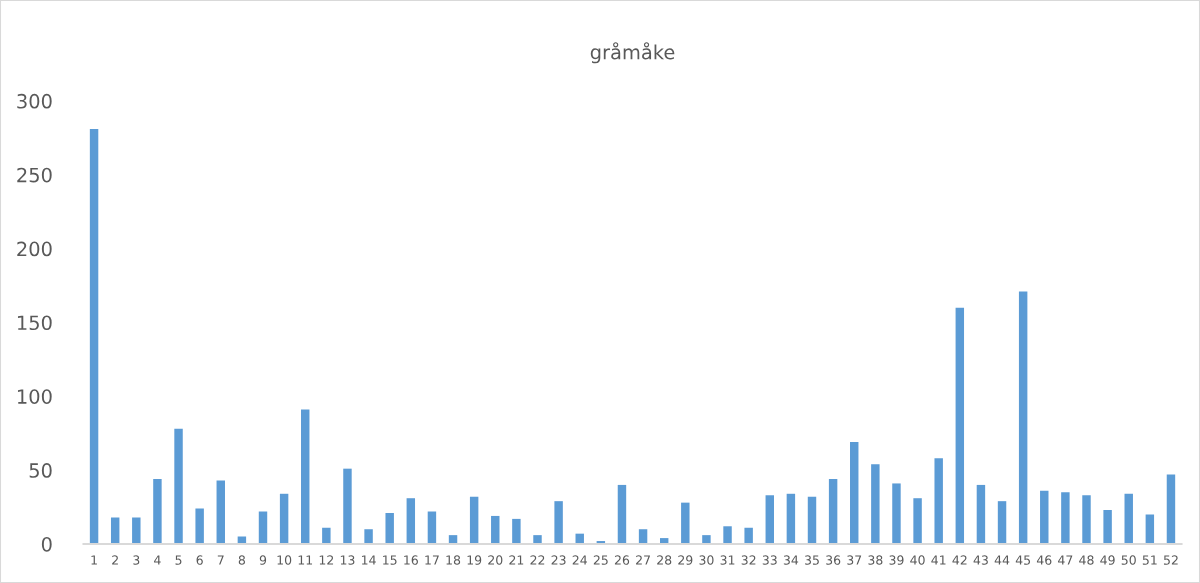  What do you see at coordinates (34, 175) in the screenshot?
I see `y-tick-label: 250` at bounding box center [34, 175].